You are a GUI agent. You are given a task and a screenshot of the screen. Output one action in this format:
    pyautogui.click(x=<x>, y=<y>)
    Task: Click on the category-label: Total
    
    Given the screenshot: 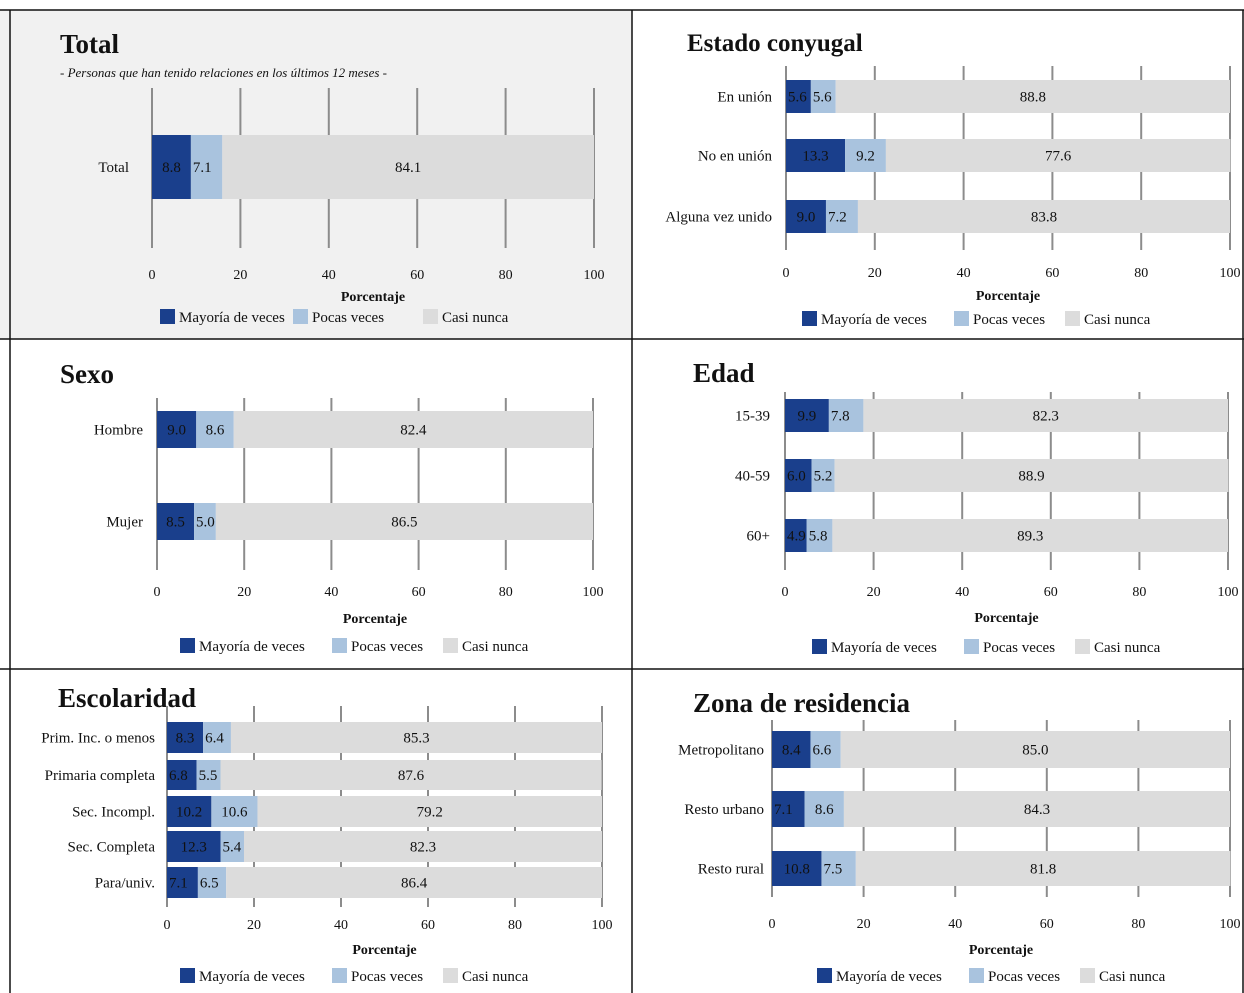 What is the action you would take?
    pyautogui.click(x=113, y=168)
    